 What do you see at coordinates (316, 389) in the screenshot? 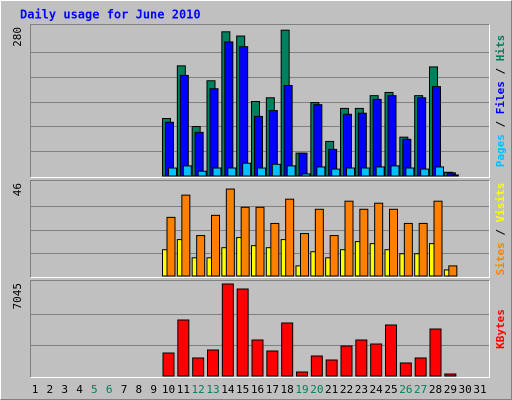
I see `x-tick-label: 20` at bounding box center [316, 389].